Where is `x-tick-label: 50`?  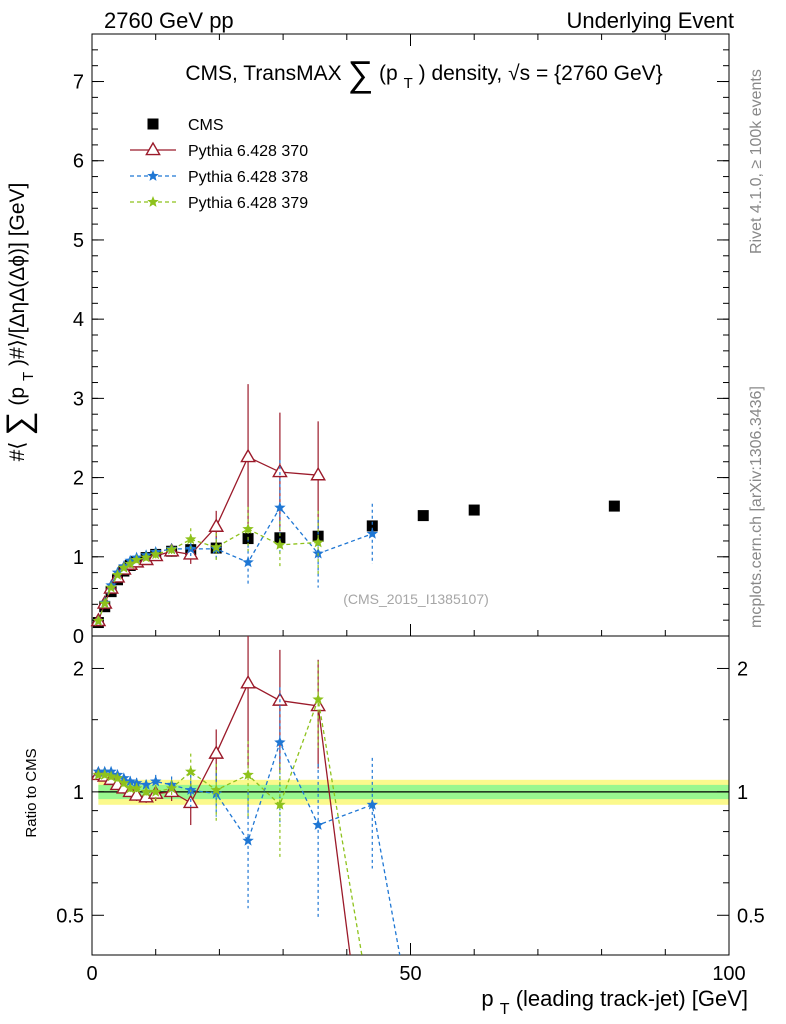
x-tick-label: 50 is located at coordinates (410, 974).